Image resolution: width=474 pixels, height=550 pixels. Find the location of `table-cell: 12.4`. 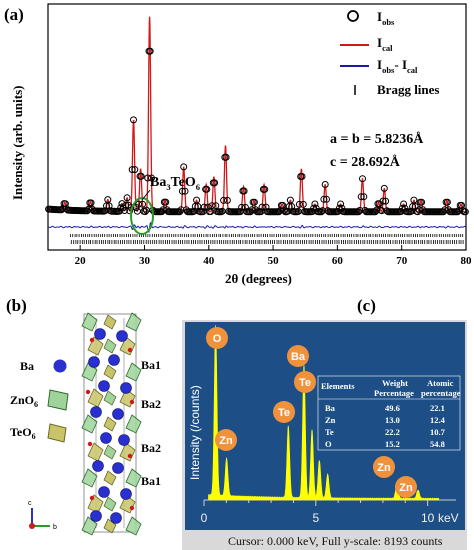

table-cell: 12.4 is located at coordinates (438, 420).